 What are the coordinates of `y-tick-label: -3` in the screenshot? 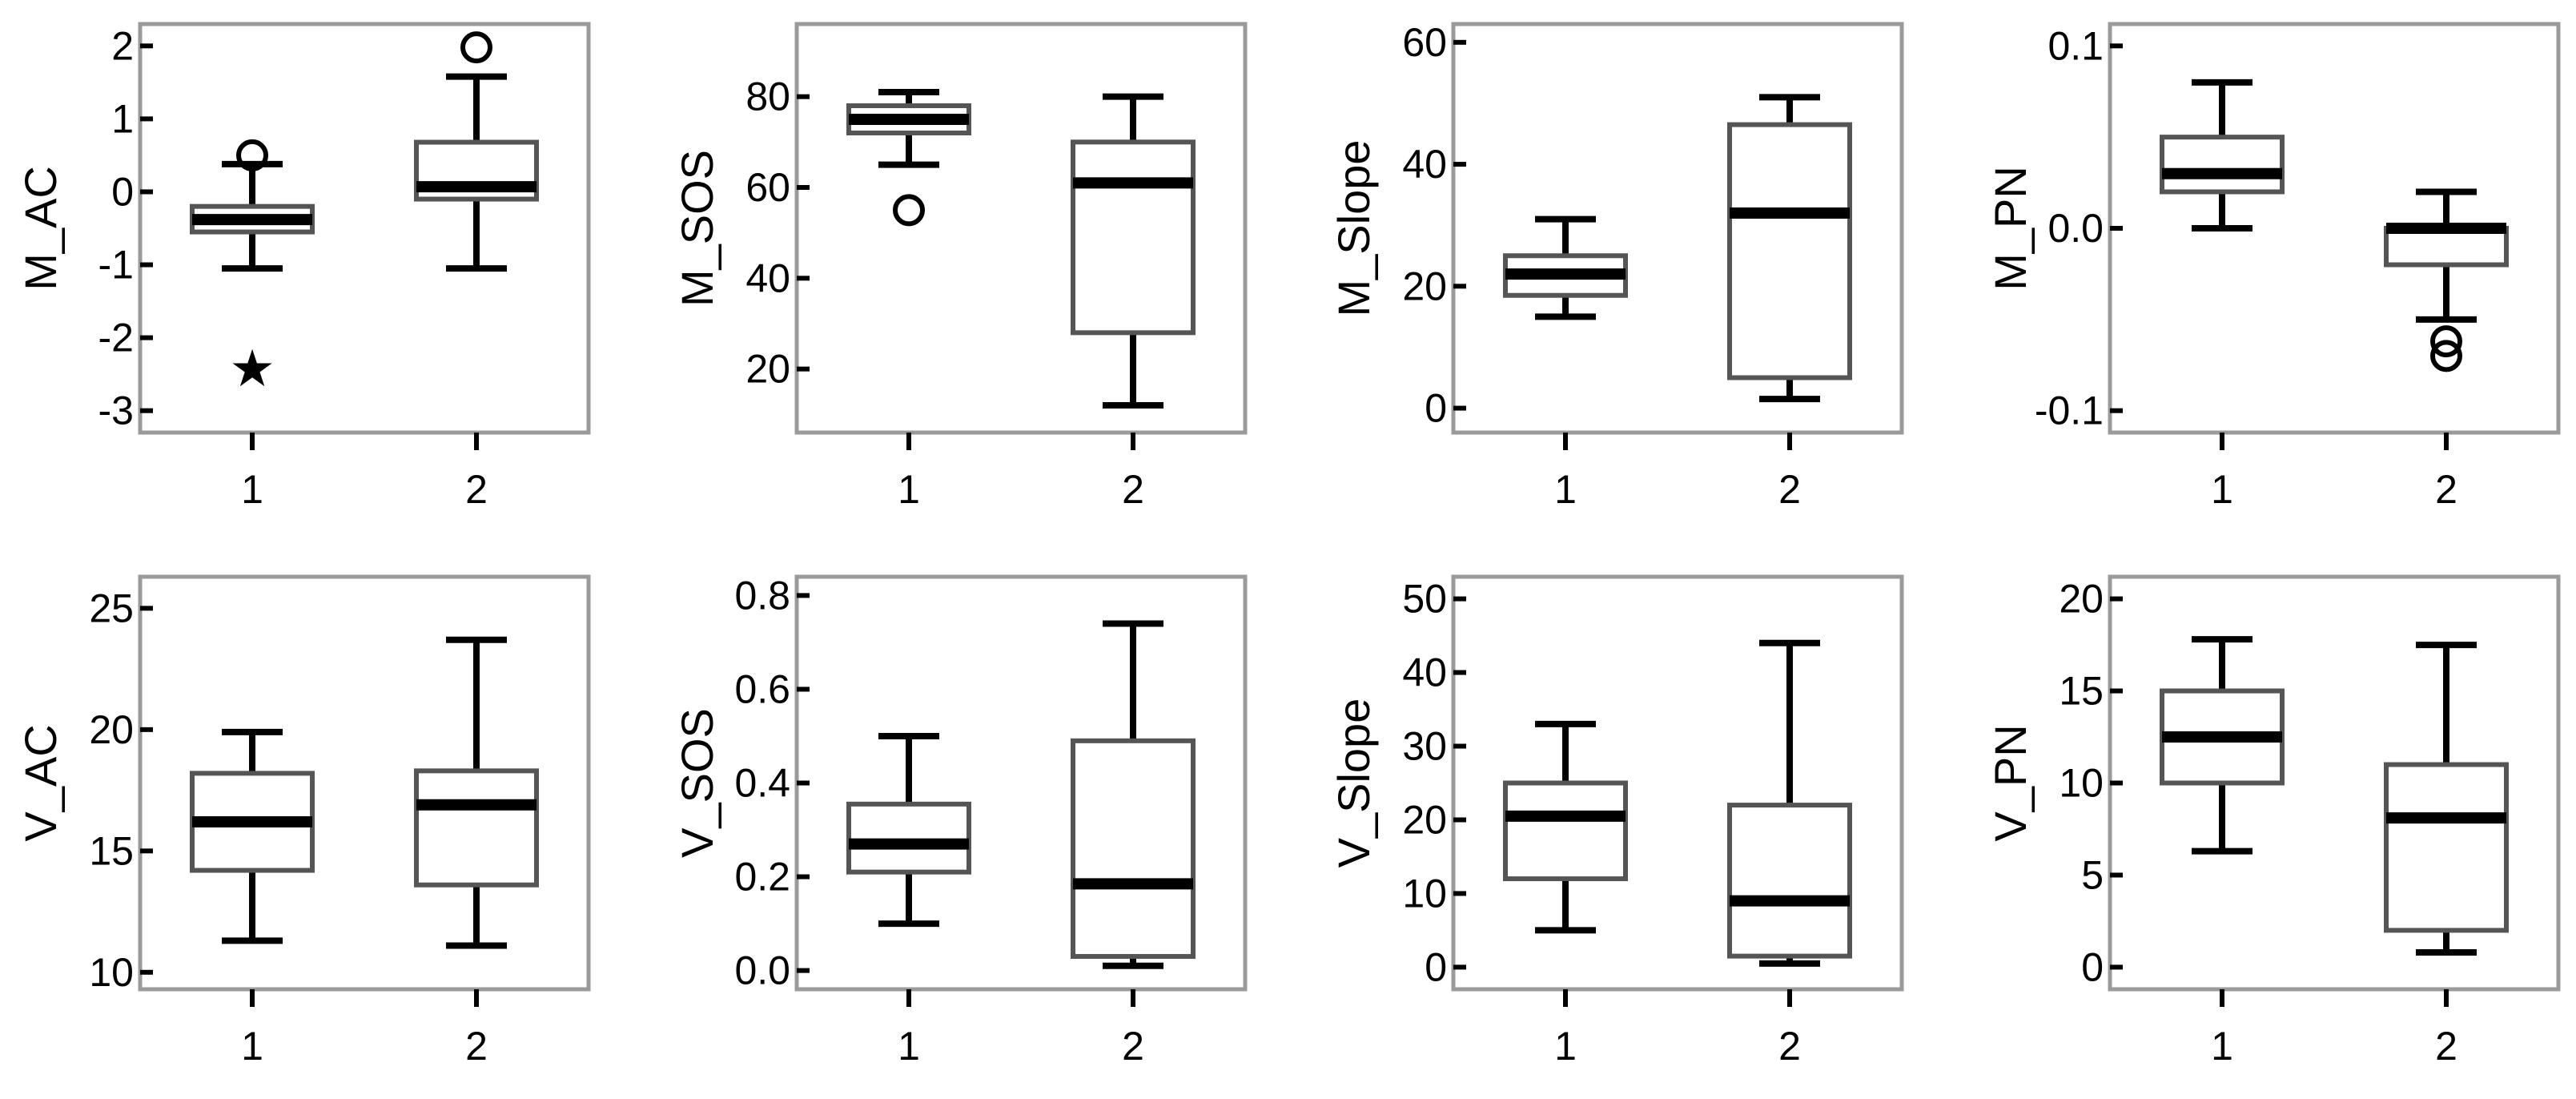 It's located at (116, 410).